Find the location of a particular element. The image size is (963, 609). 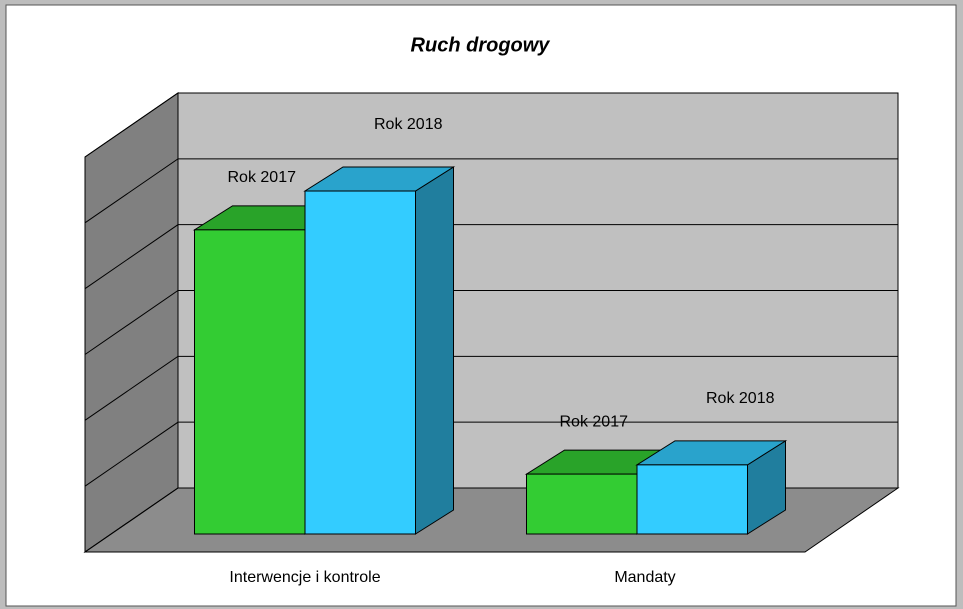

chart-title: Ruch drogowy is located at coordinates (481, 45).